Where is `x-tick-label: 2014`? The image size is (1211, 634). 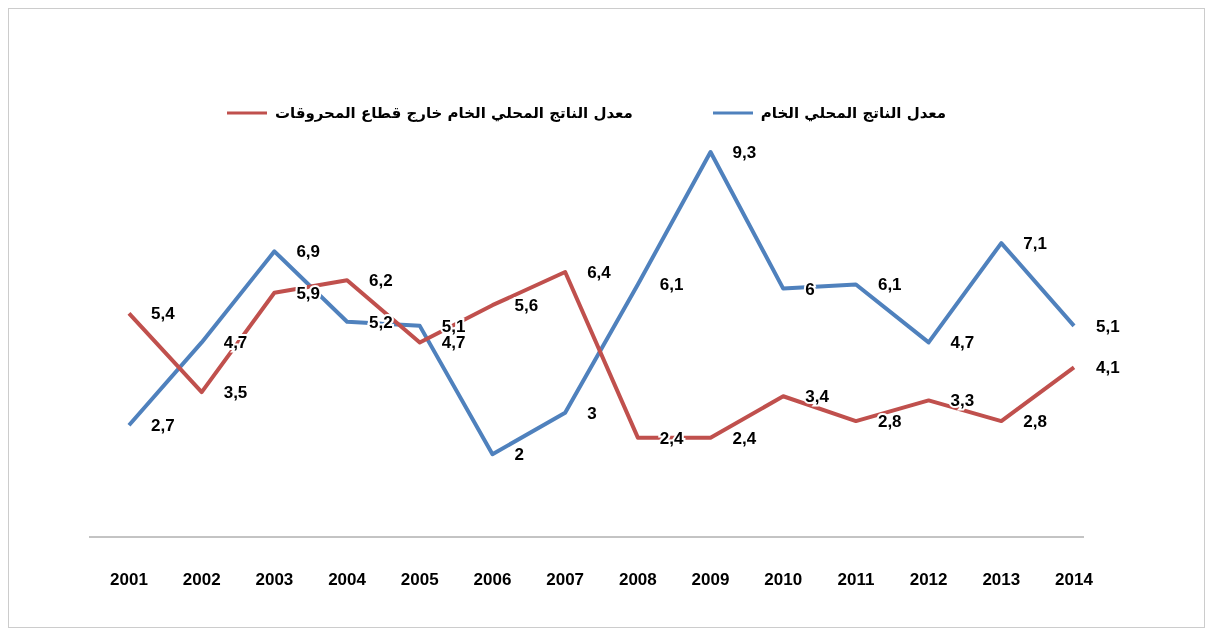 x-tick-label: 2014 is located at coordinates (1074, 580).